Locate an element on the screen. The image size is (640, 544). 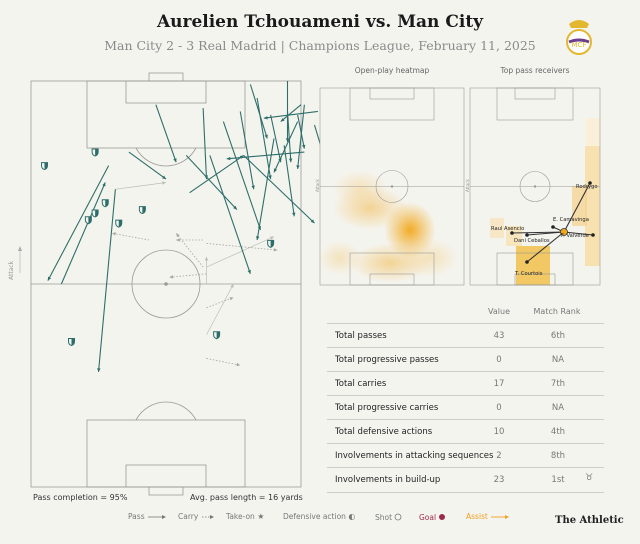
table-row: Total progressive passes 0 NA is located at coordinates (465, 359).